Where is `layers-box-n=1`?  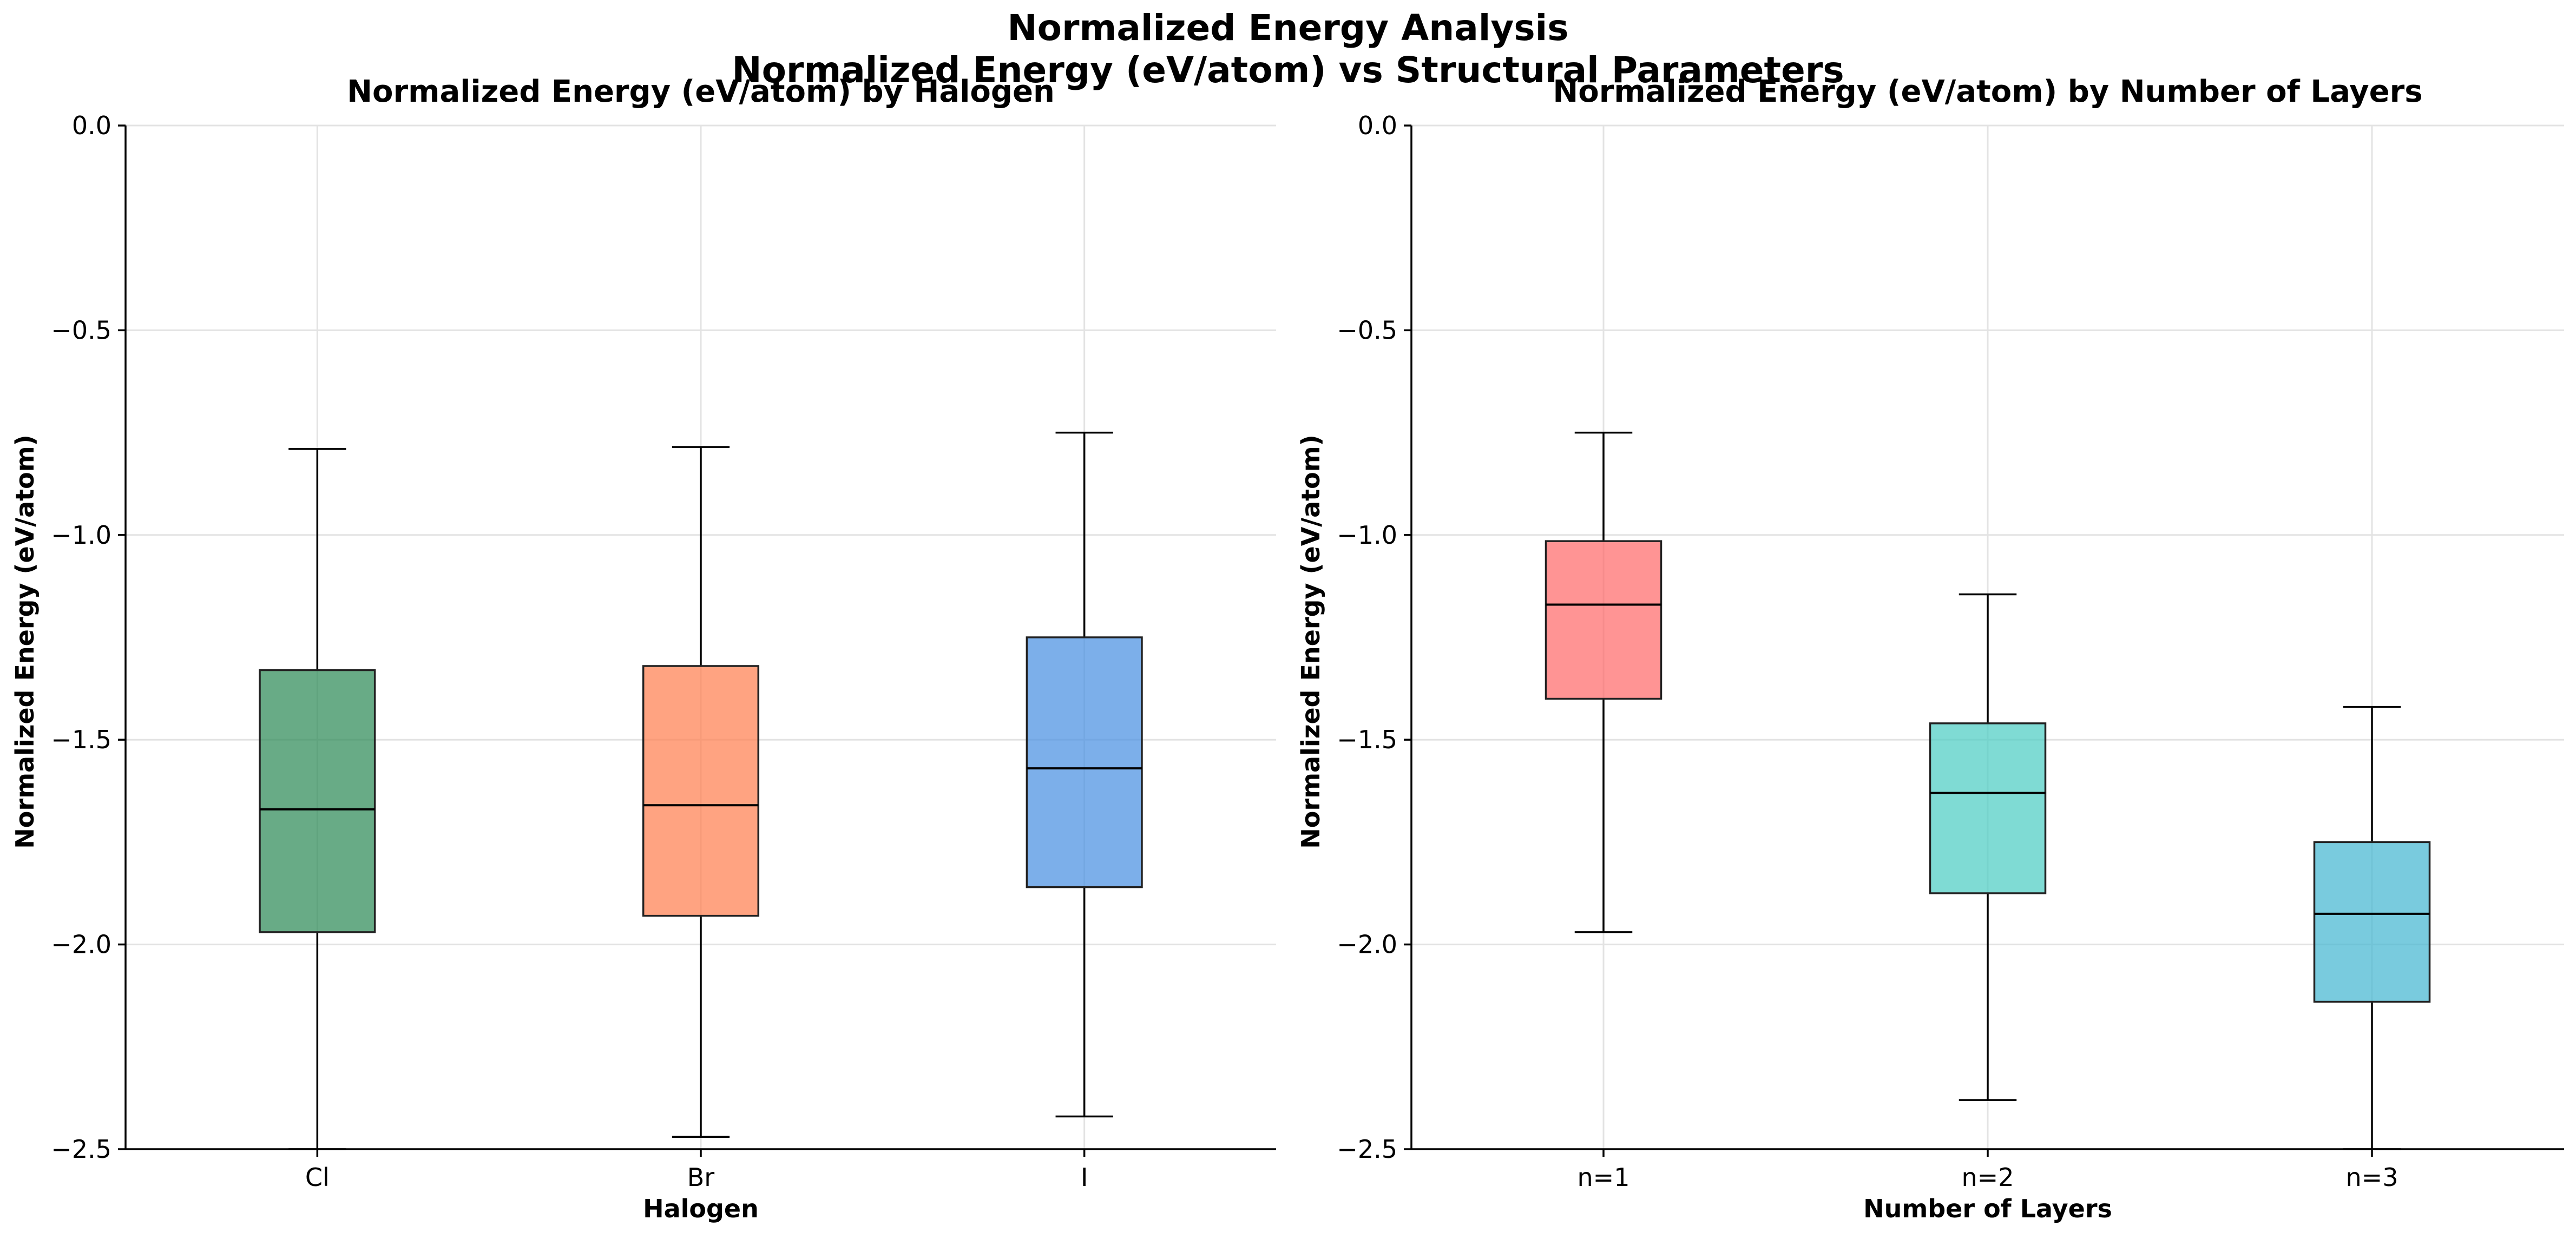
layers-box-n=1 is located at coordinates (1603, 682).